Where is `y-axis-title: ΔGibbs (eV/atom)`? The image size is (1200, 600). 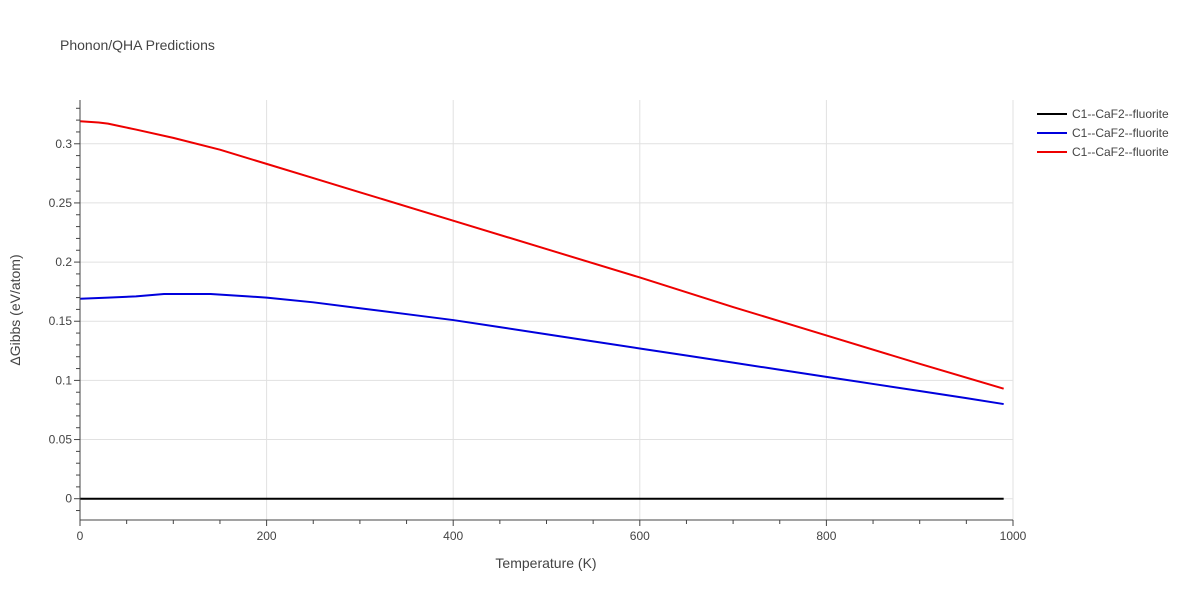
y-axis-title: ΔGibbs (eV/atom) is located at coordinates (15, 309).